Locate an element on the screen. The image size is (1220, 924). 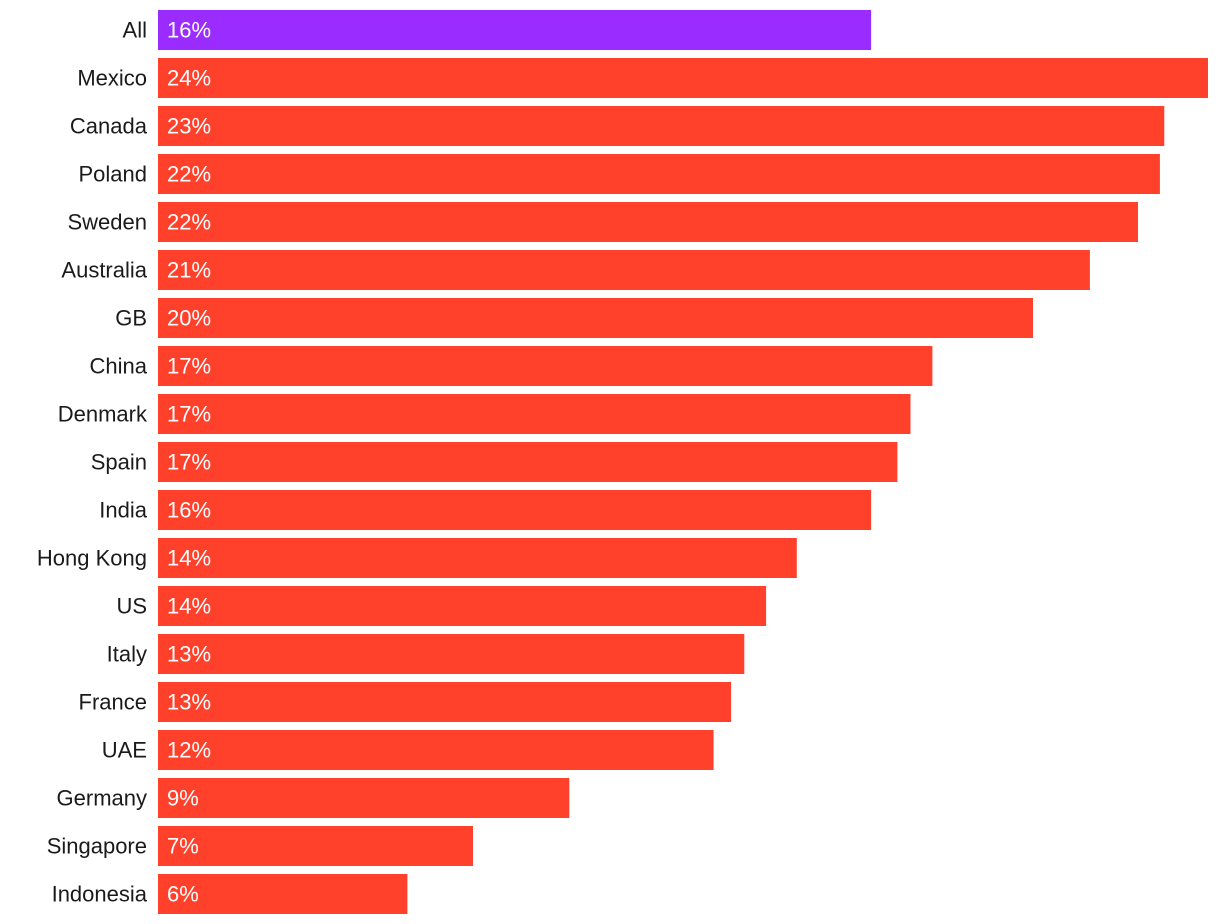
bar-singapore is located at coordinates (315, 846).